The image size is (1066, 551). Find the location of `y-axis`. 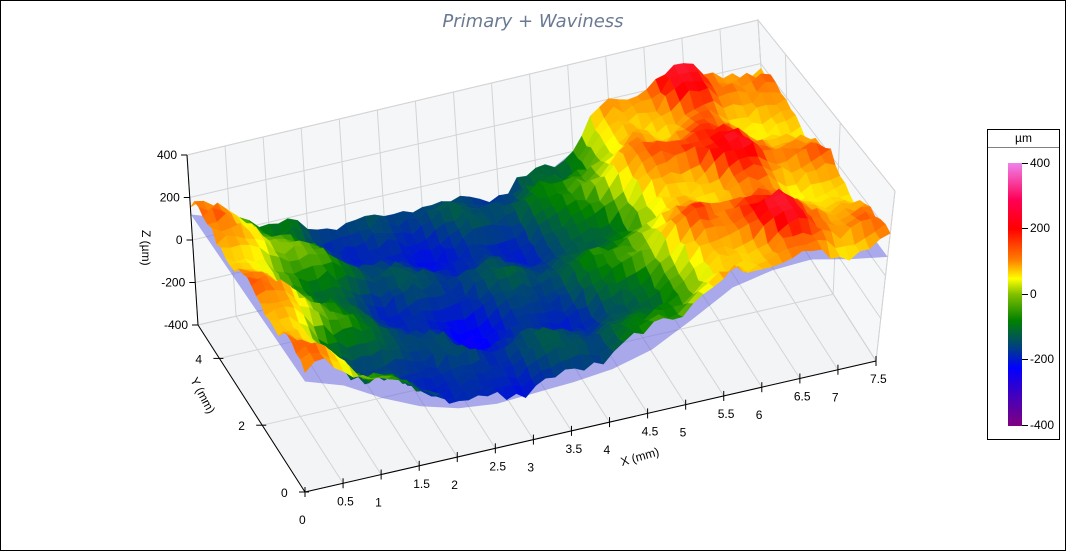

y-axis is located at coordinates (251, 408).